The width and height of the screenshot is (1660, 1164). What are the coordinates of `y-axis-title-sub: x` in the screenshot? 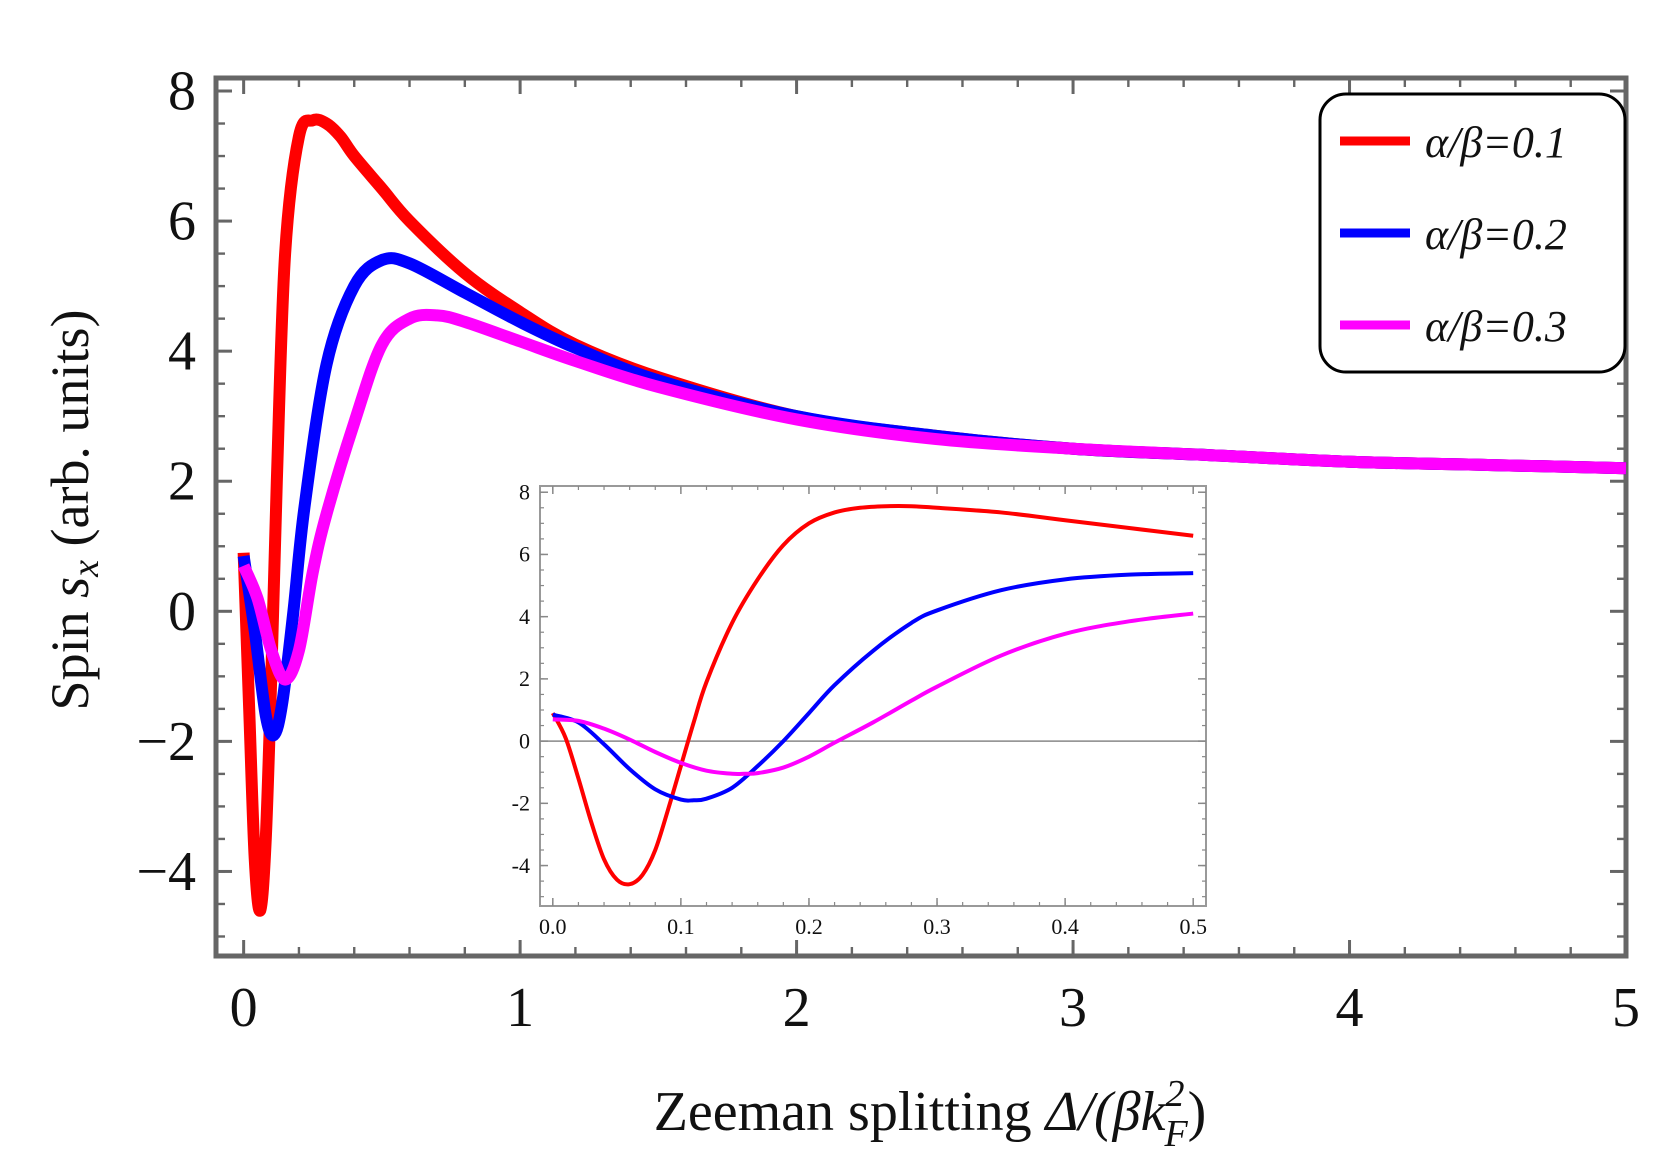 It's located at (86, 569).